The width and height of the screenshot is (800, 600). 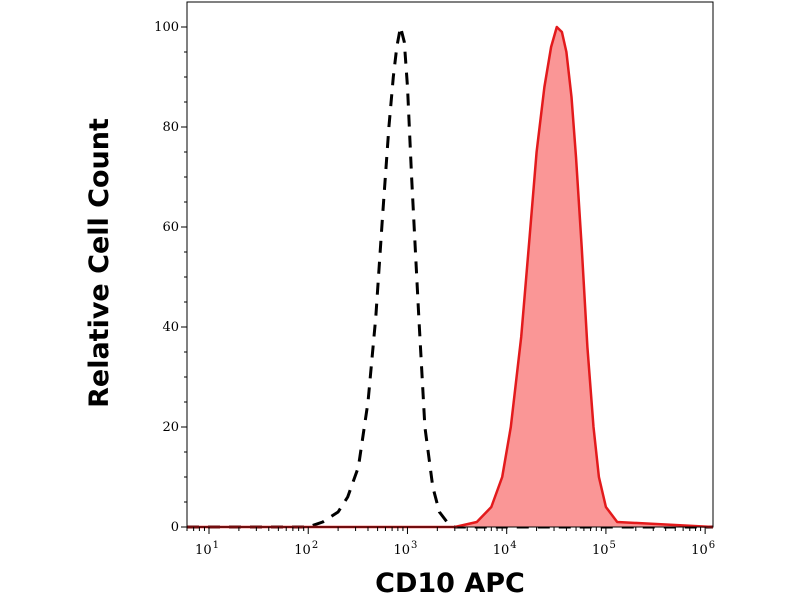 What do you see at coordinates (170, 127) in the screenshot?
I see `y-tick-label: 80` at bounding box center [170, 127].